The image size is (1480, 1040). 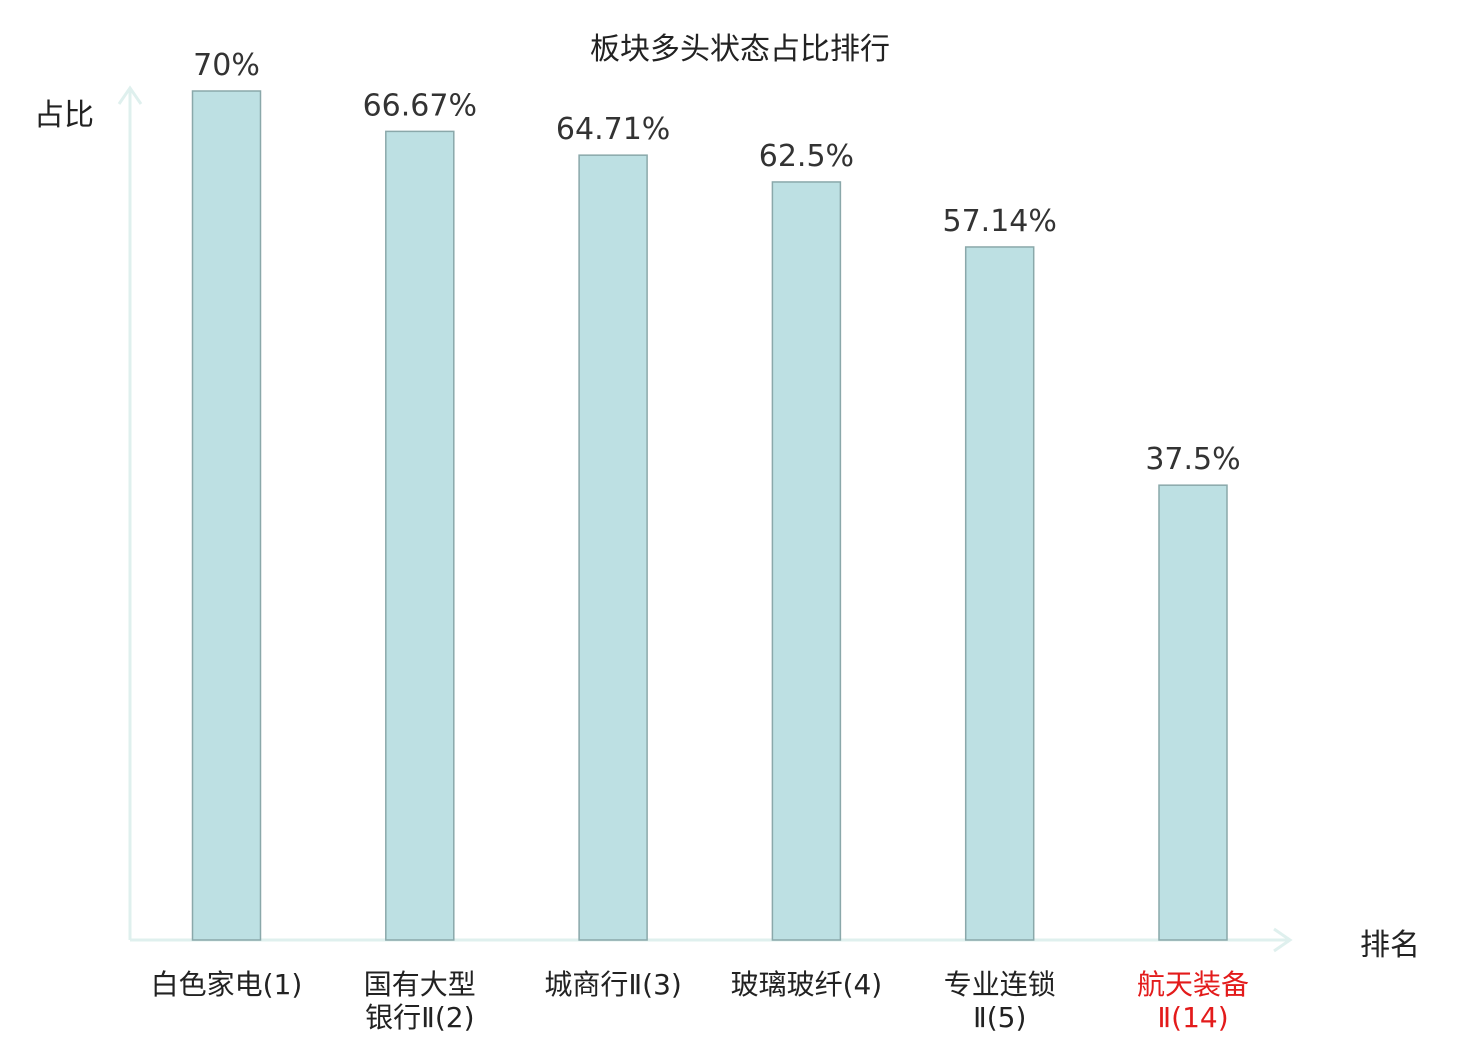 What do you see at coordinates (999, 1017) in the screenshot?
I see `category-label: Ⅱ(5)` at bounding box center [999, 1017].